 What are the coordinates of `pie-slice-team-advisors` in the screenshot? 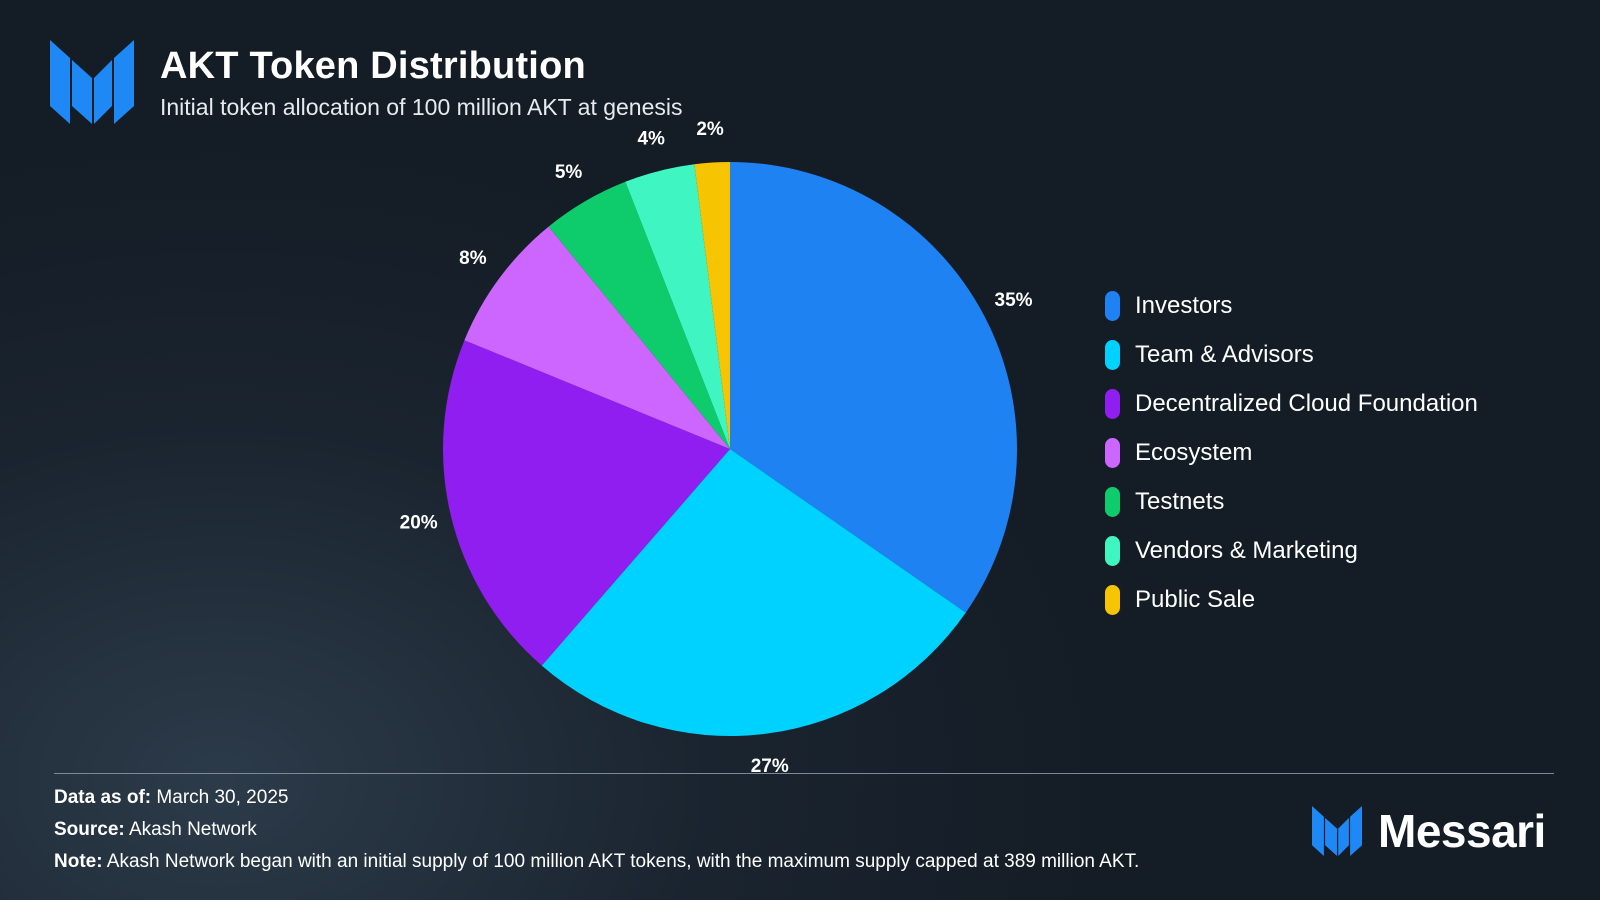 It's located at (753, 592).